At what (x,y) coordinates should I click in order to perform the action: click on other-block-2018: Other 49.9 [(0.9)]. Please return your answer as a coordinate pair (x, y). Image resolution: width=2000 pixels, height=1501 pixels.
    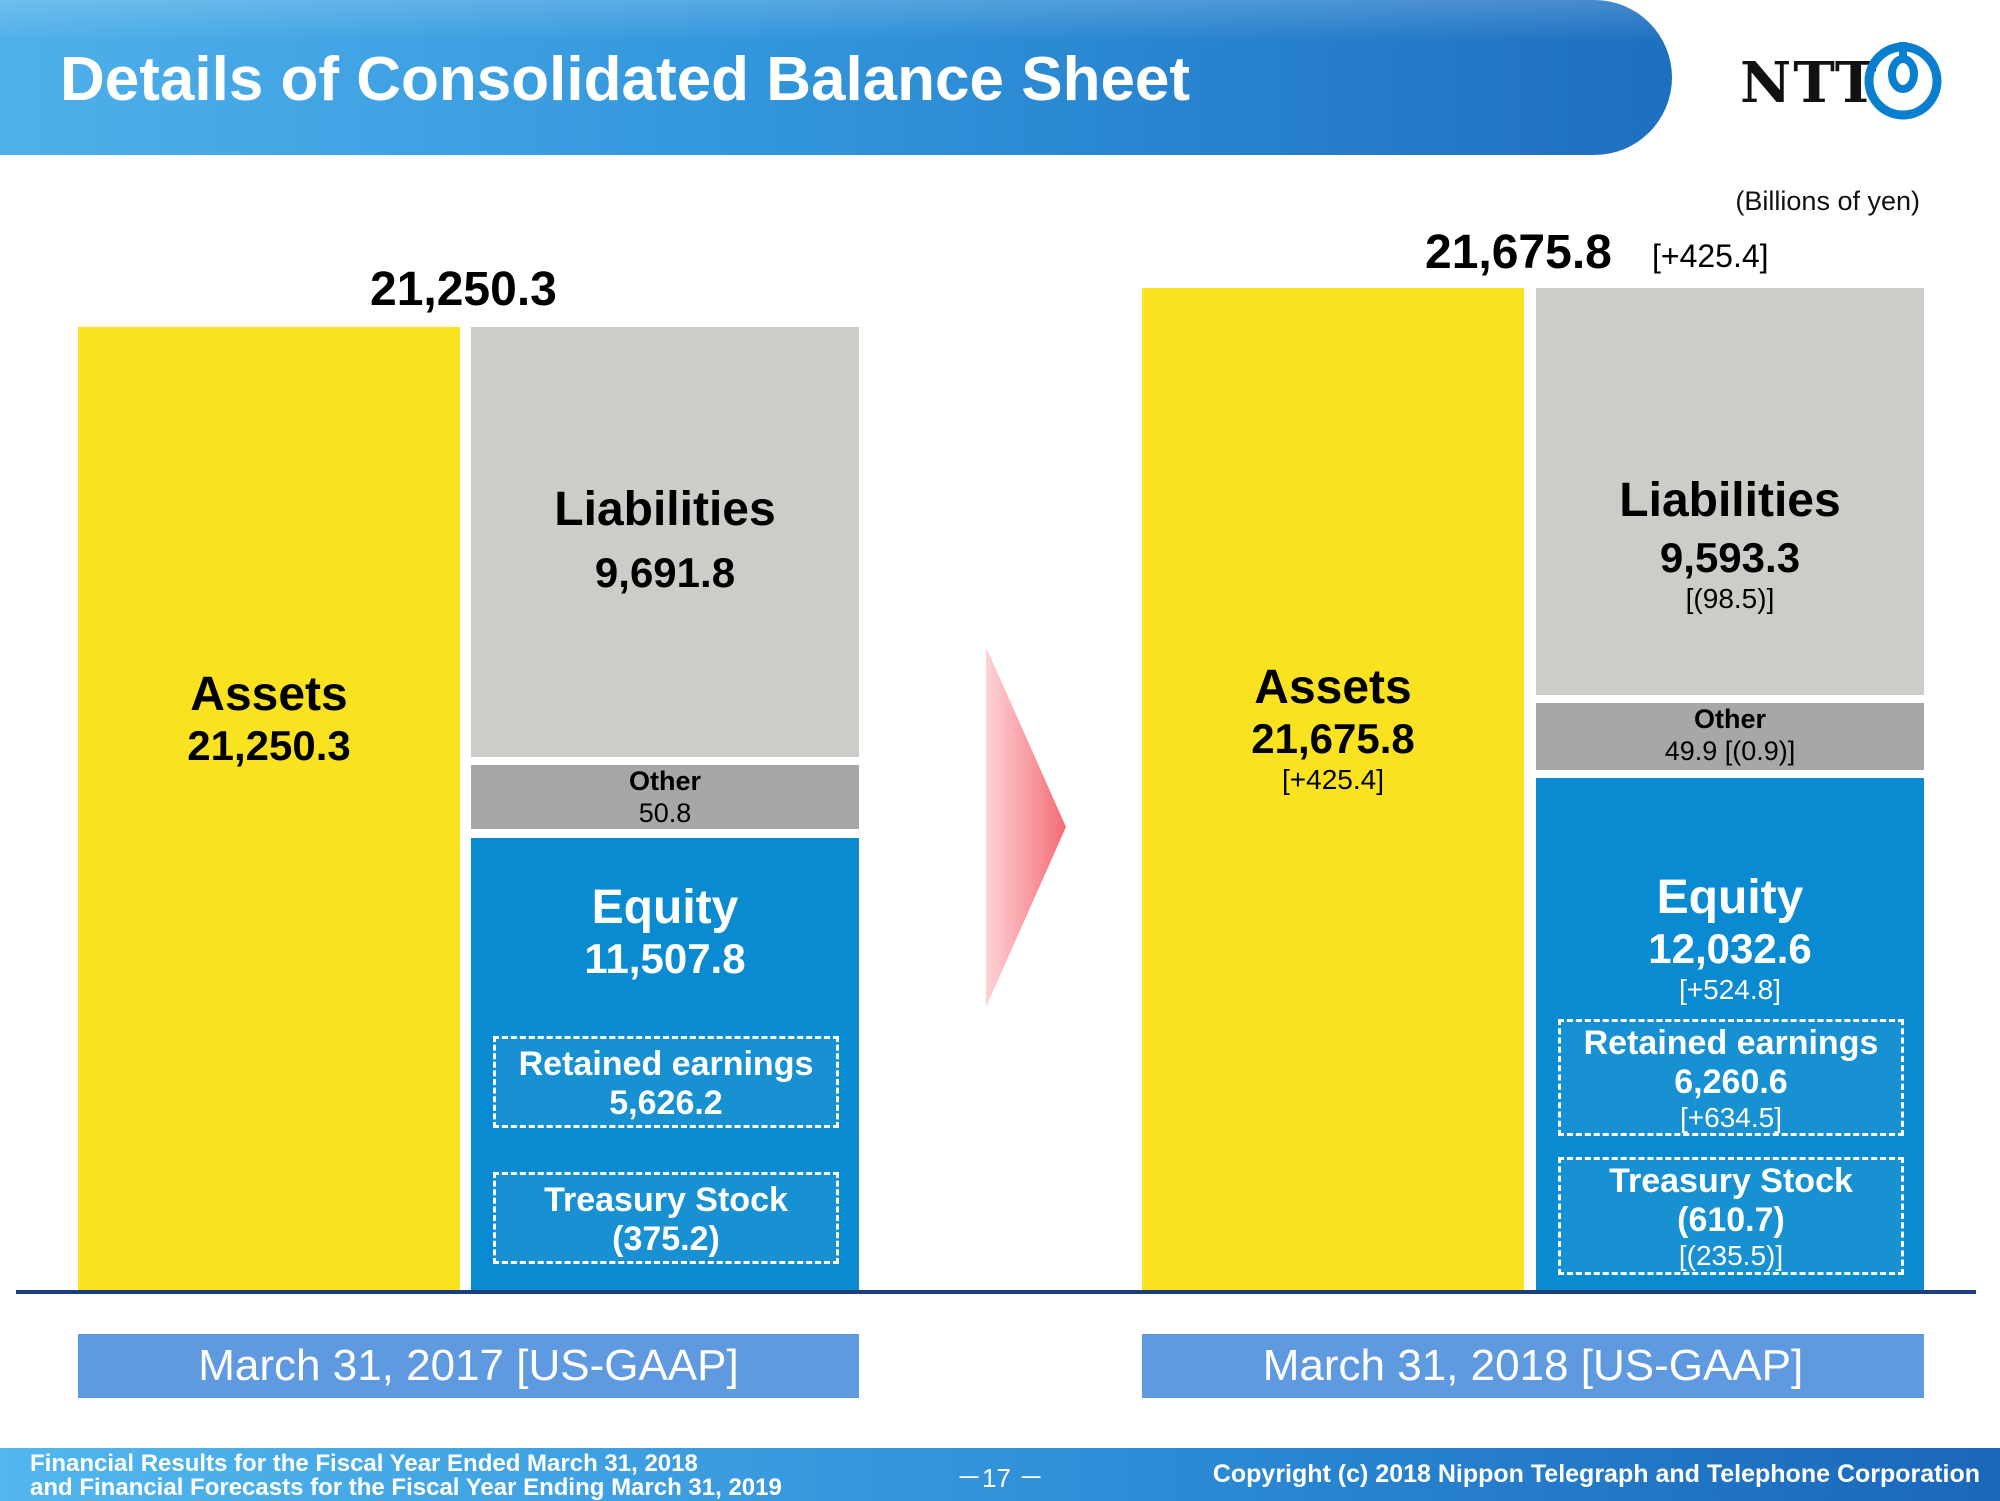
    Looking at the image, I should click on (1730, 736).